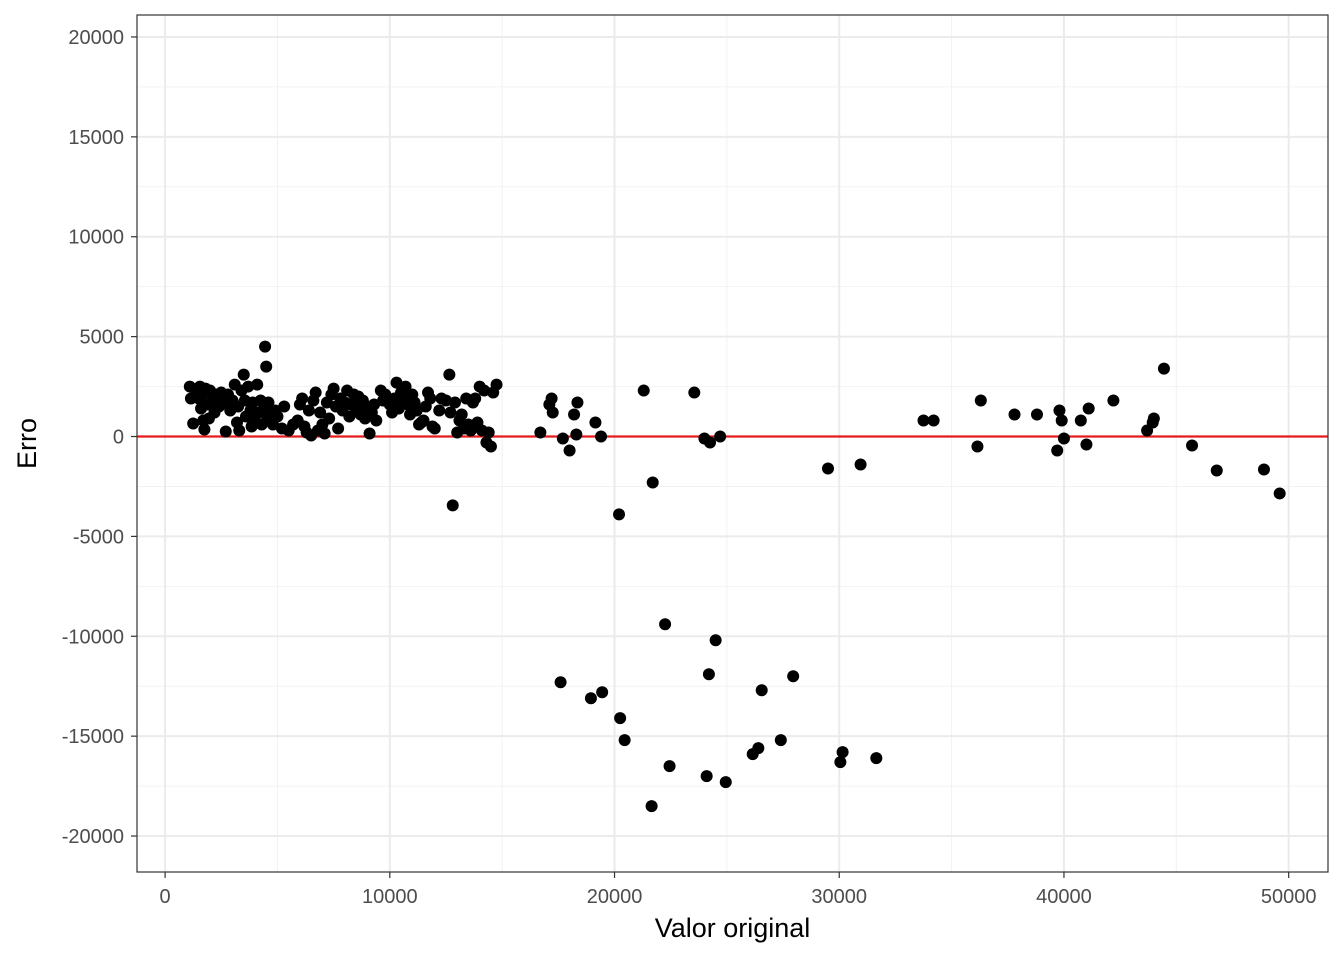  What do you see at coordinates (96, 238) in the screenshot?
I see `y-tick-label: 10000` at bounding box center [96, 238].